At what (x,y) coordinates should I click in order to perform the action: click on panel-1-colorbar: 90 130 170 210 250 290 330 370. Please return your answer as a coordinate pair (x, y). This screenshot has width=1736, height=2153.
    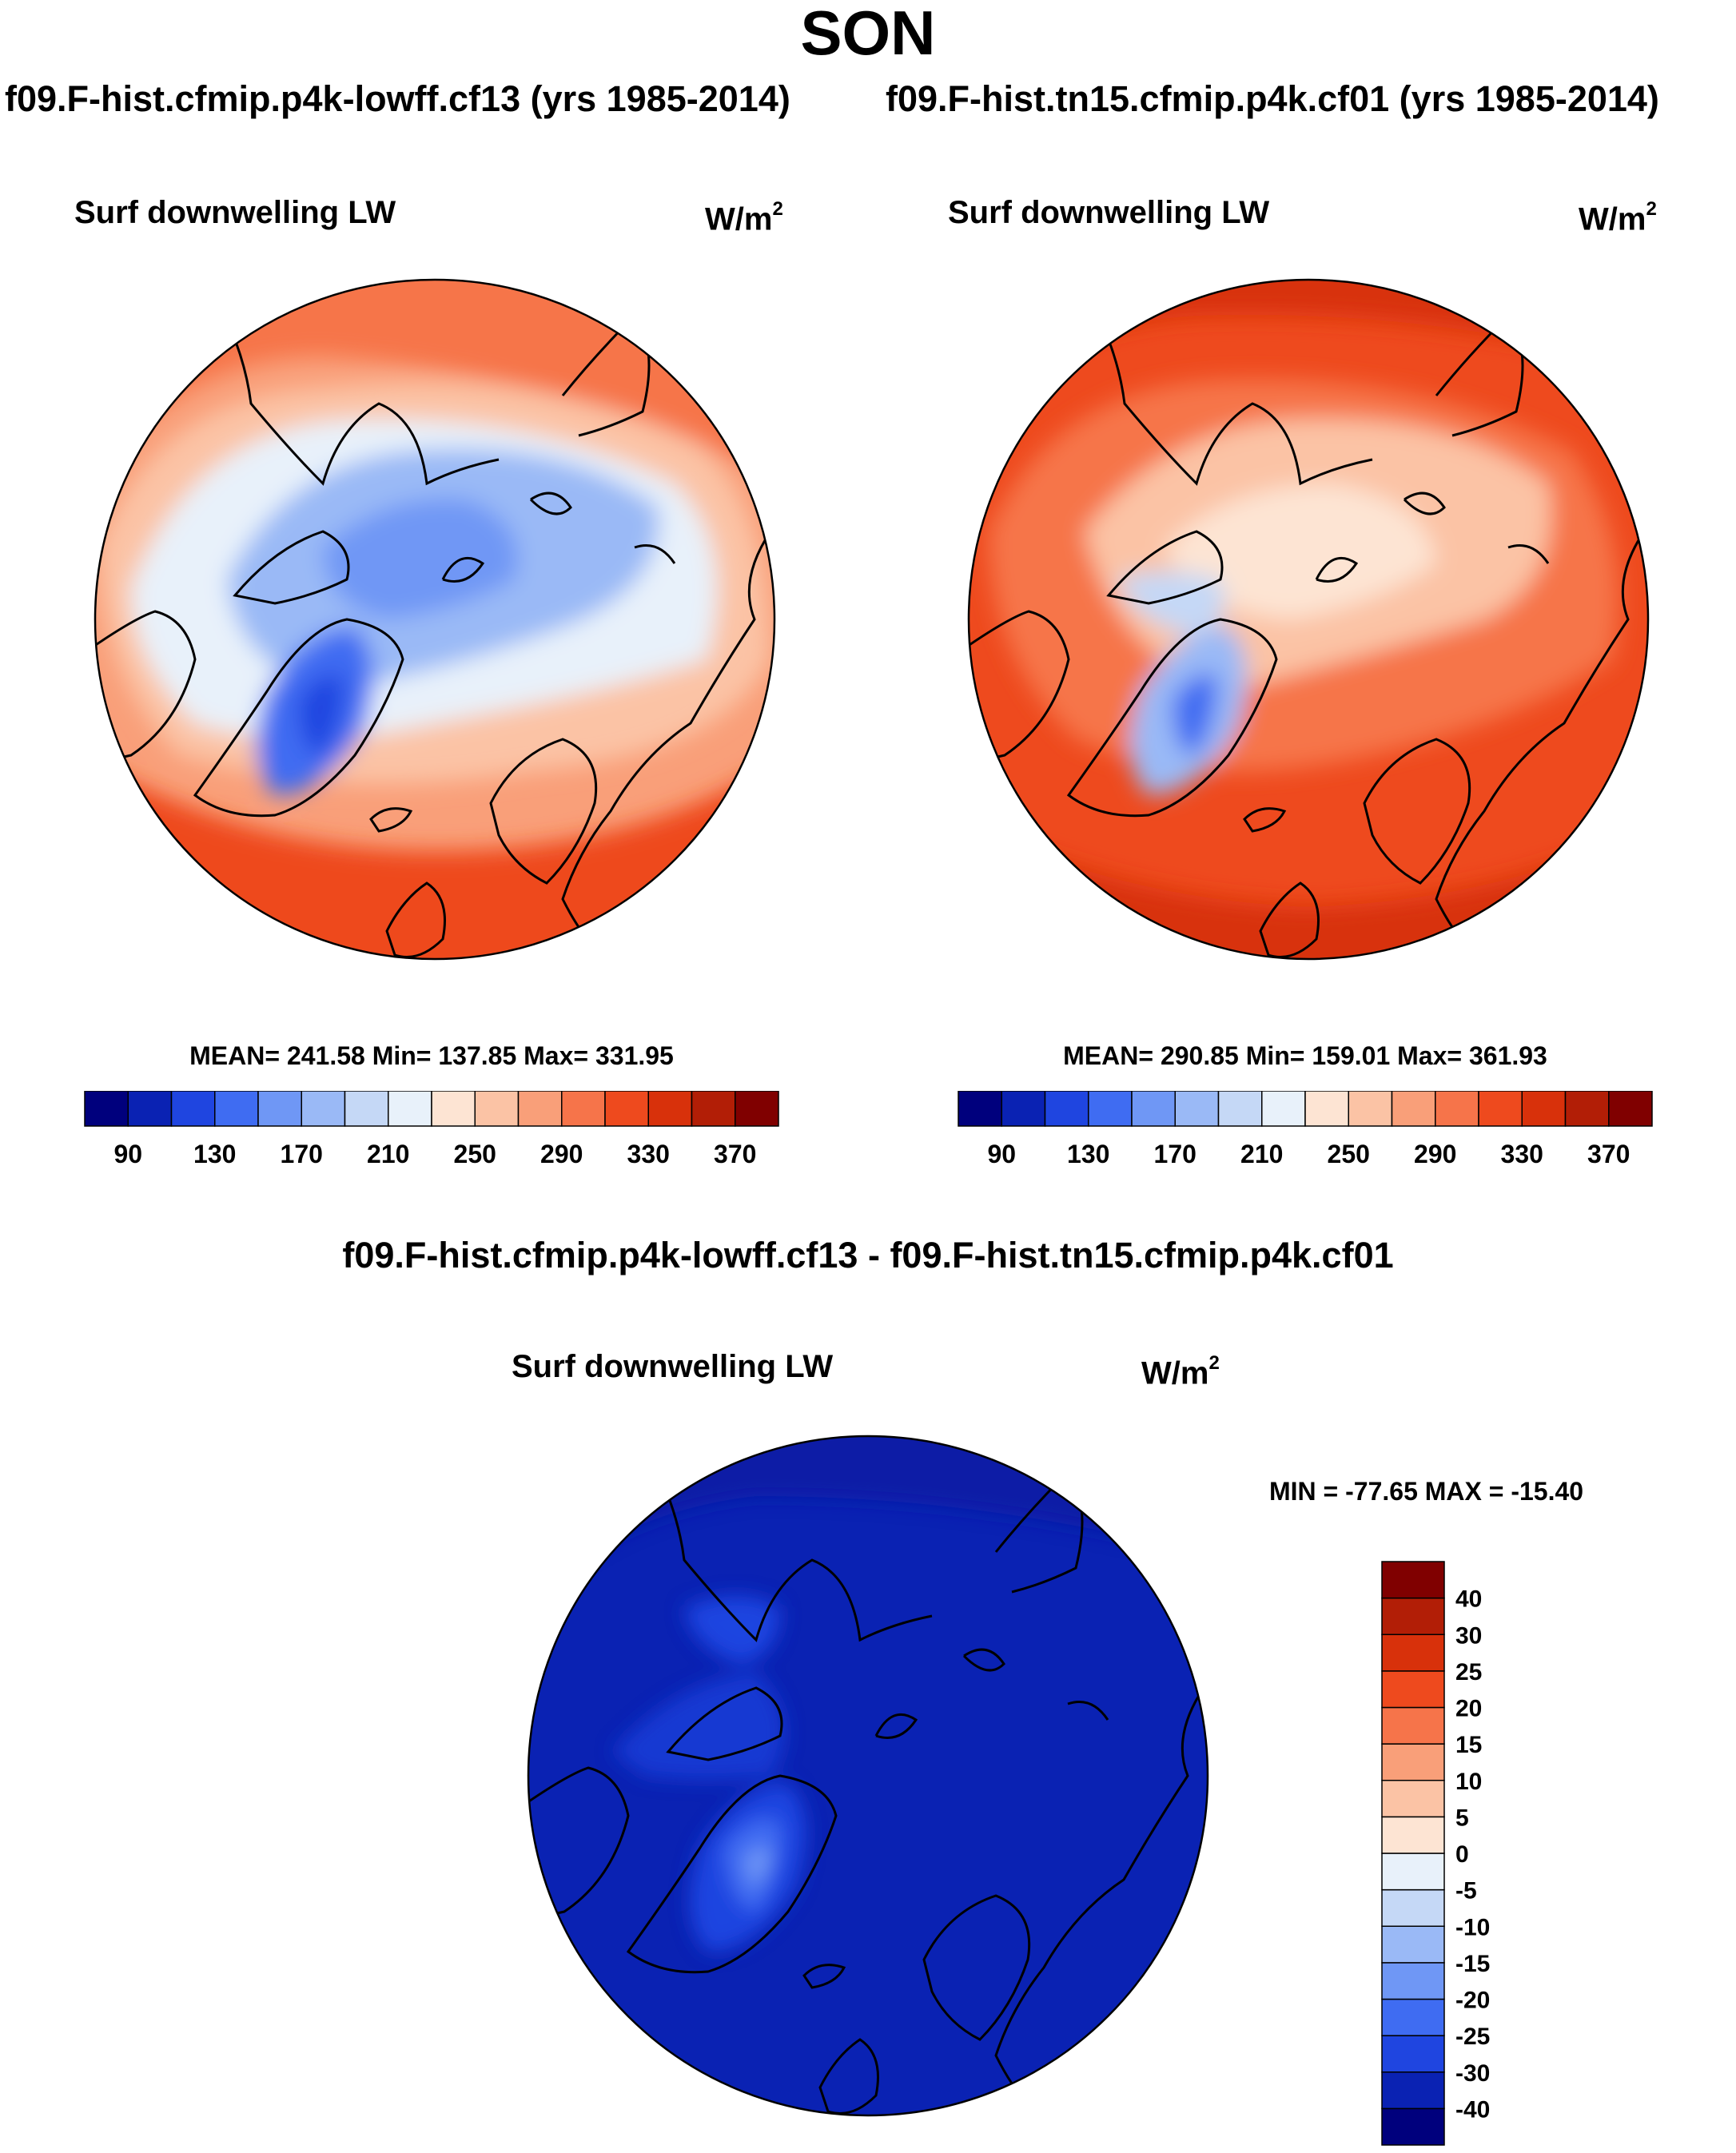
    Looking at the image, I should click on (431, 1129).